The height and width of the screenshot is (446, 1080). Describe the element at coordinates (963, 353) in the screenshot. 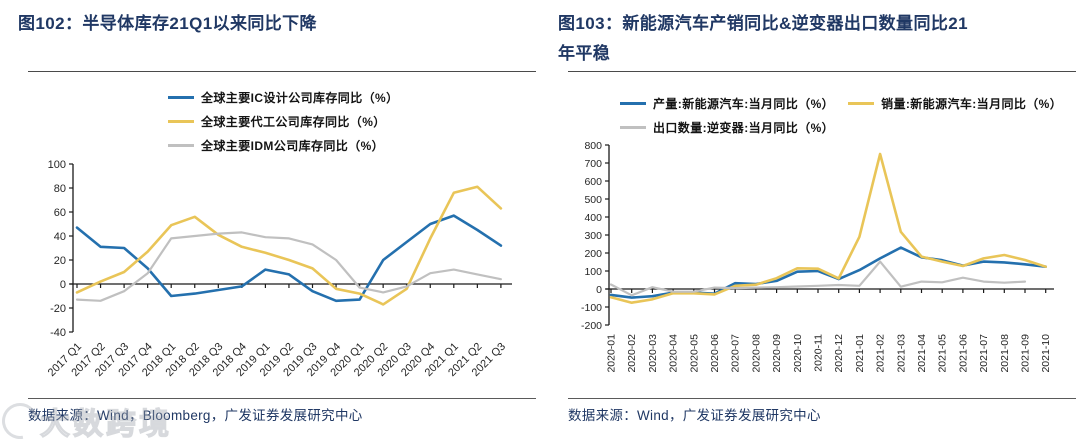

I see `x-tick-label: 2021-06` at that location.